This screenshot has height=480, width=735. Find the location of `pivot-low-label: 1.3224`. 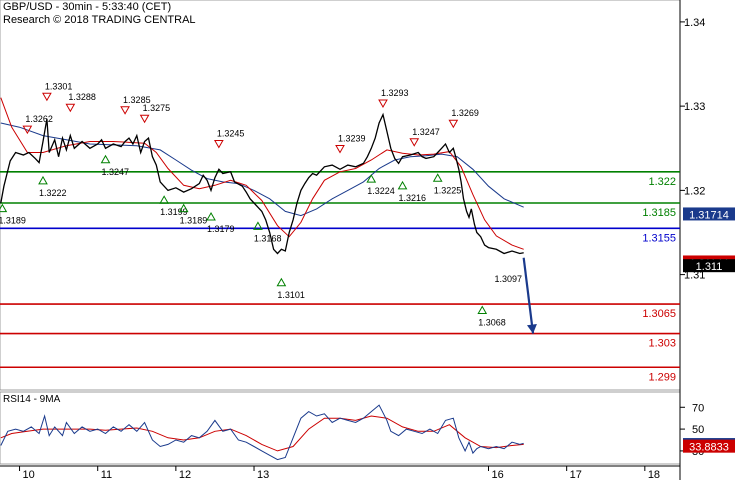

pivot-low-label: 1.3224 is located at coordinates (381, 191).